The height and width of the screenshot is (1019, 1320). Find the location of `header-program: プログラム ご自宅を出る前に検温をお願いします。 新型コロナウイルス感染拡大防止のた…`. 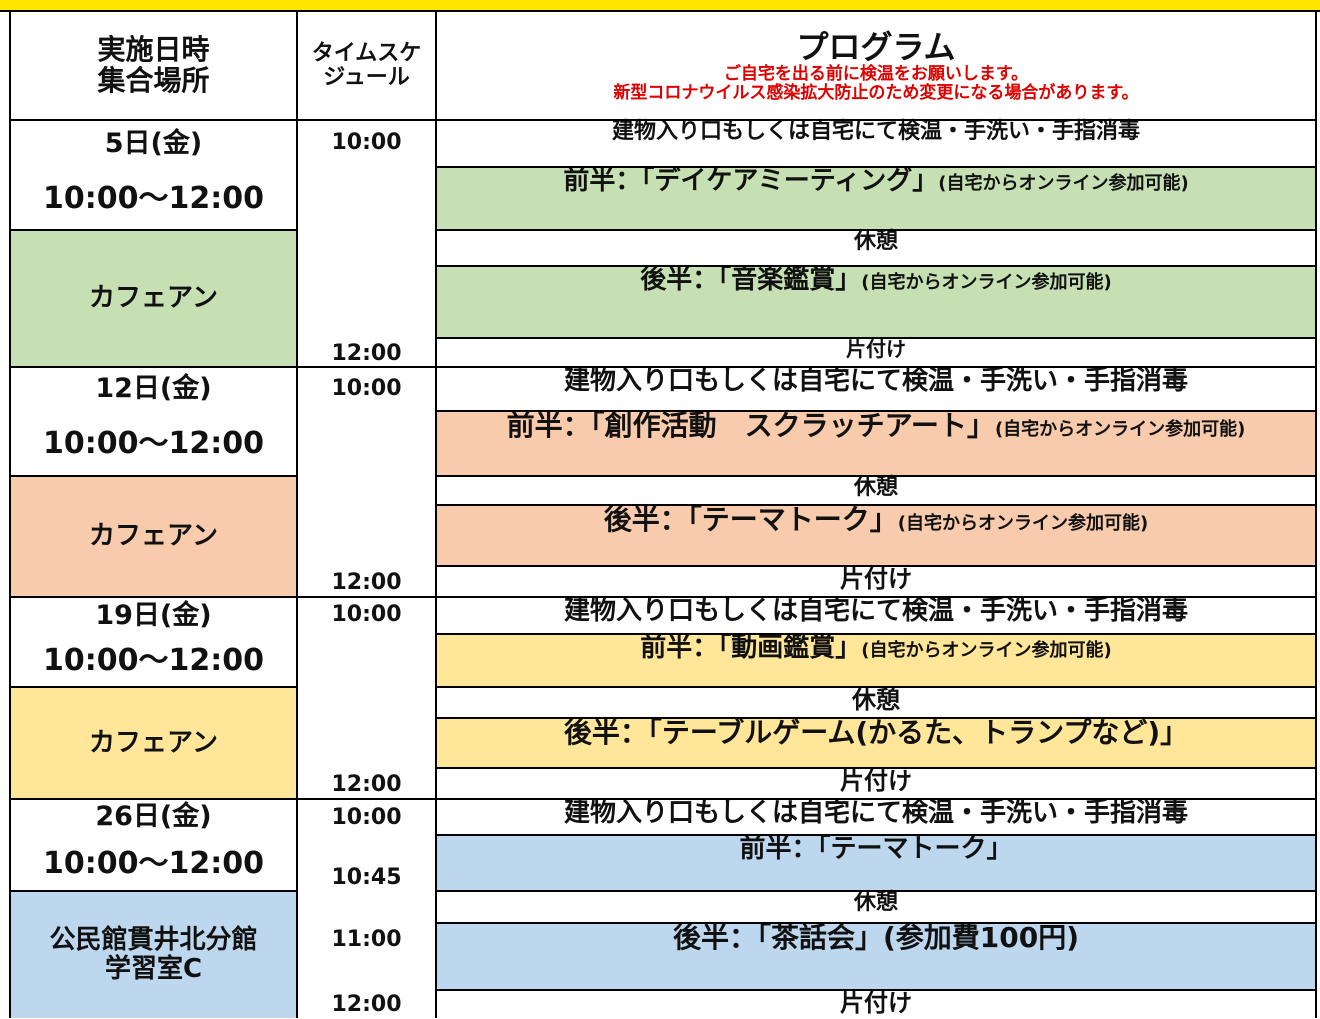

header-program: プログラム ご自宅を出る前に検温をお願いします。 新型コロナウイルス感染拡大防止のた… is located at coordinates (876, 66).